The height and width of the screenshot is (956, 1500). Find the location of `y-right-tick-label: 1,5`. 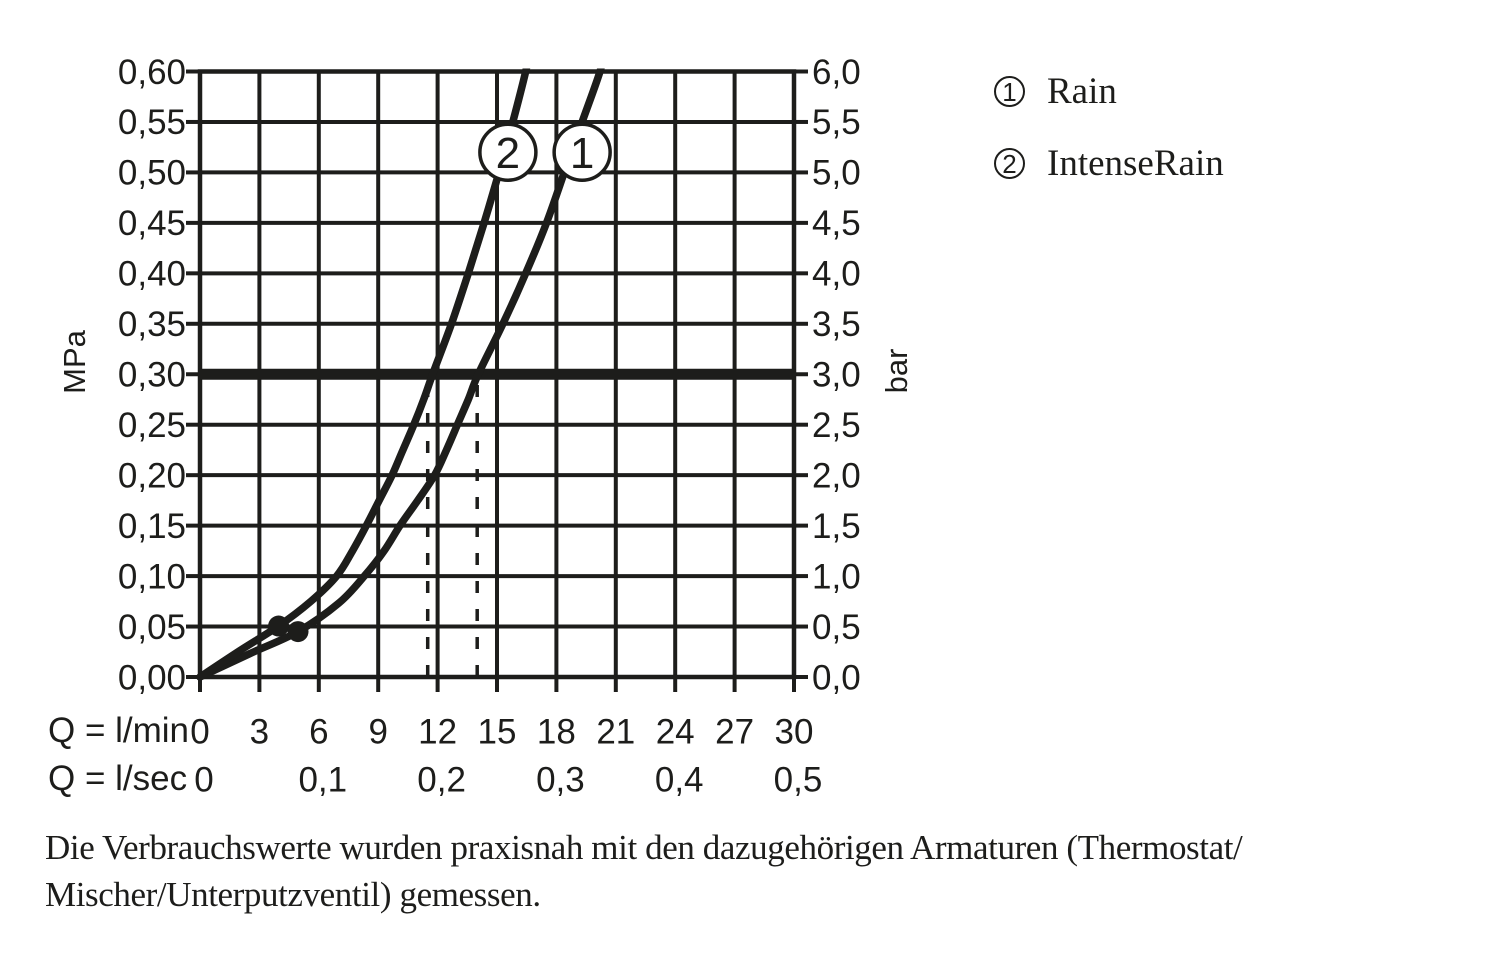

y-right-tick-label: 1,5 is located at coordinates (836, 526).